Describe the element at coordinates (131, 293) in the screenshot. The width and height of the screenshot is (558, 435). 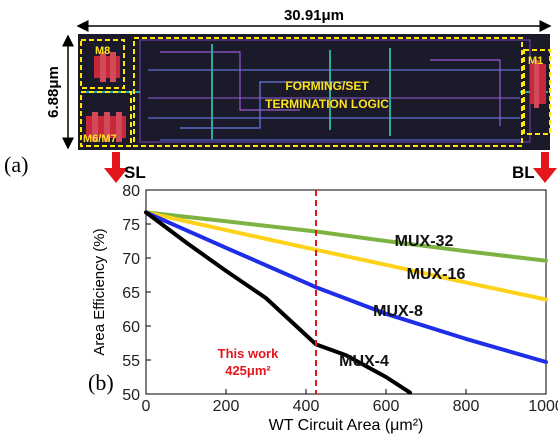
I see `y-tick-label: 65` at that location.